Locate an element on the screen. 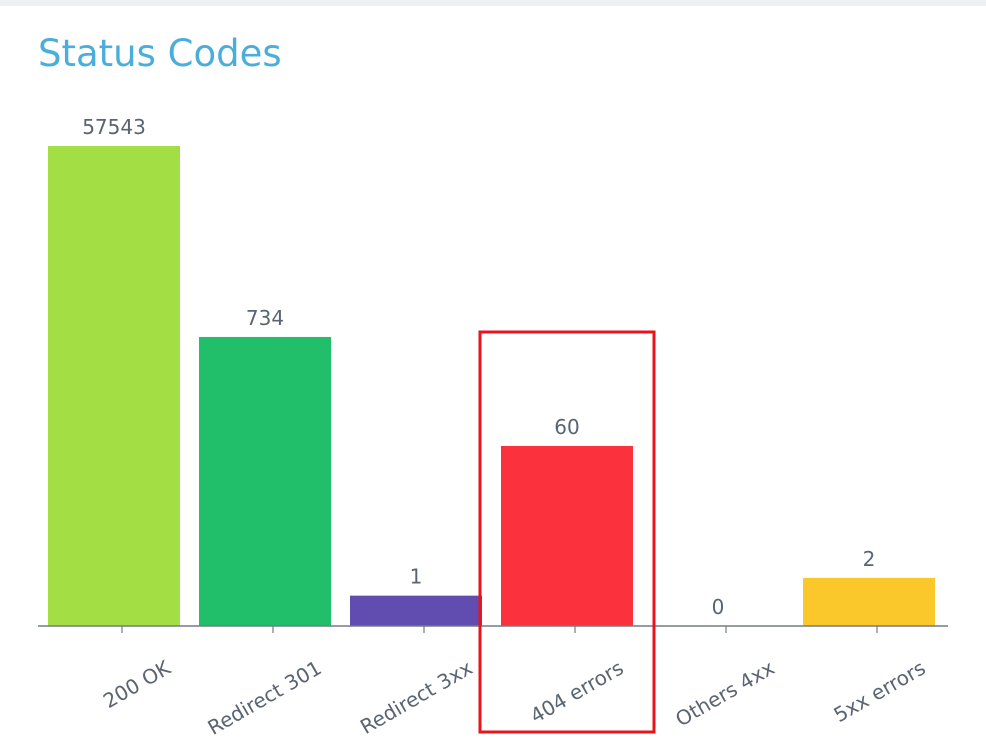 This screenshot has height=746, width=986. bar-5xx-errors is located at coordinates (869, 601).